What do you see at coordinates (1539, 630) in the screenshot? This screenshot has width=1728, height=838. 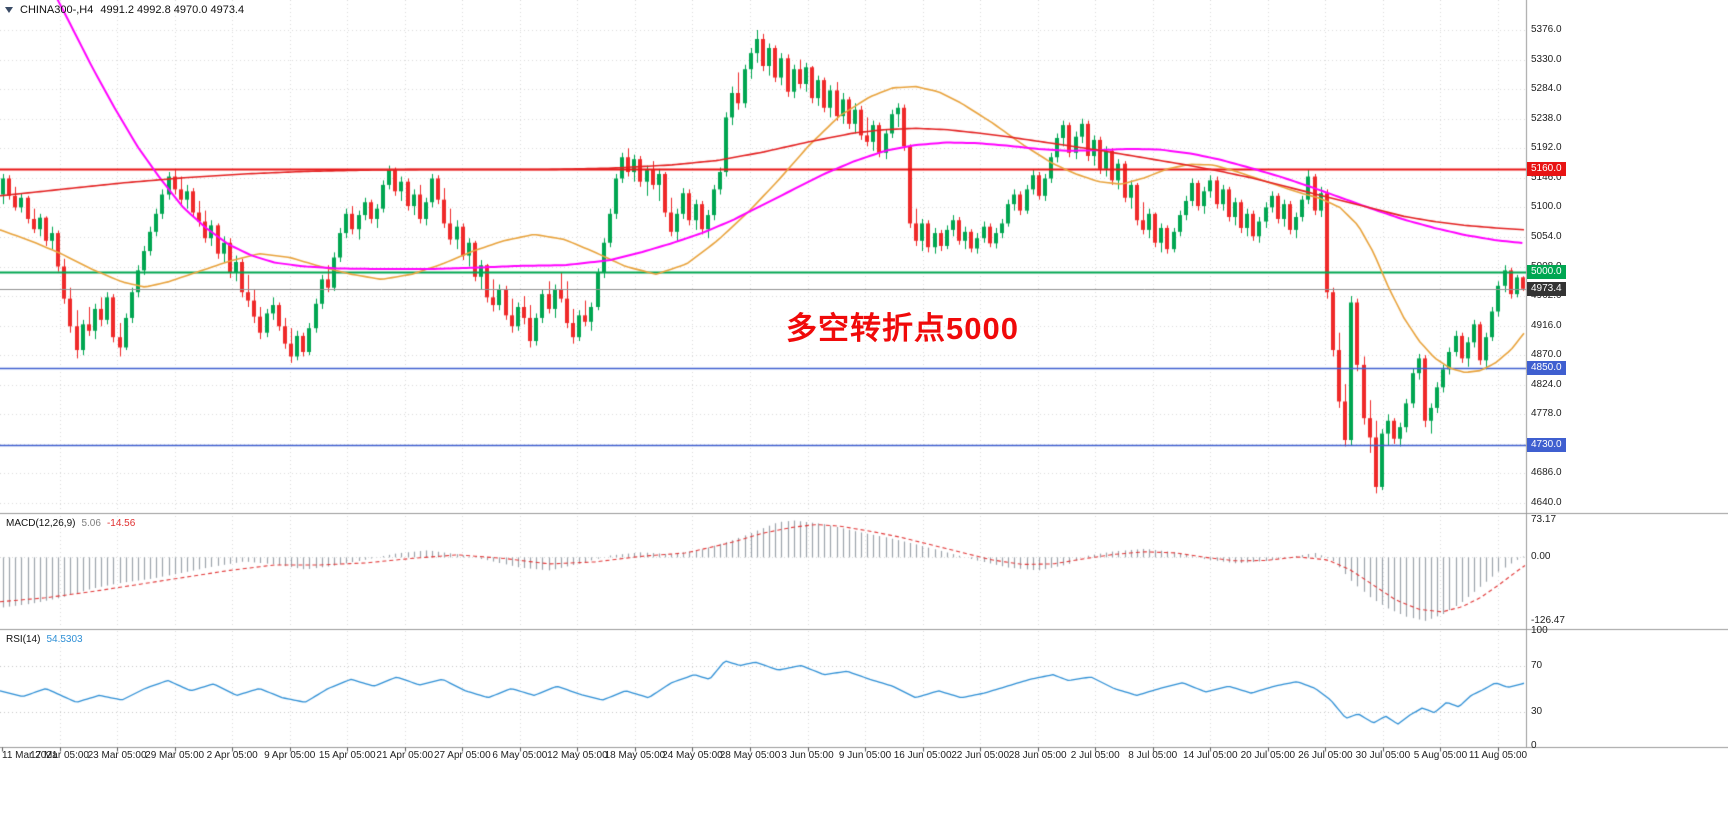 I see `rsi-axis-label: 100` at bounding box center [1539, 630].